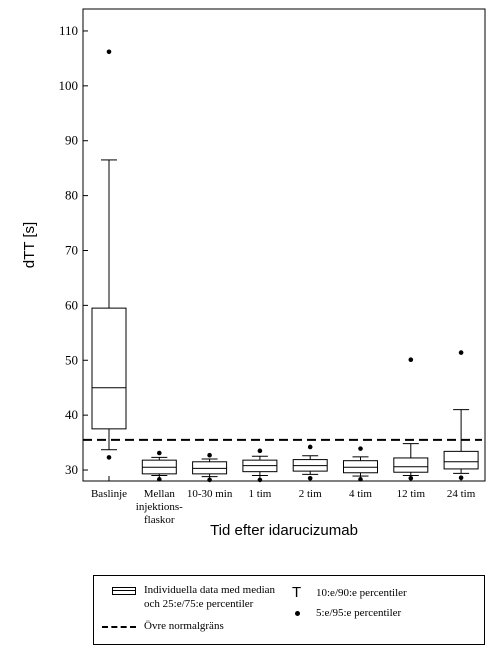  I want to click on x-category-label: Mellan, so click(160, 494).